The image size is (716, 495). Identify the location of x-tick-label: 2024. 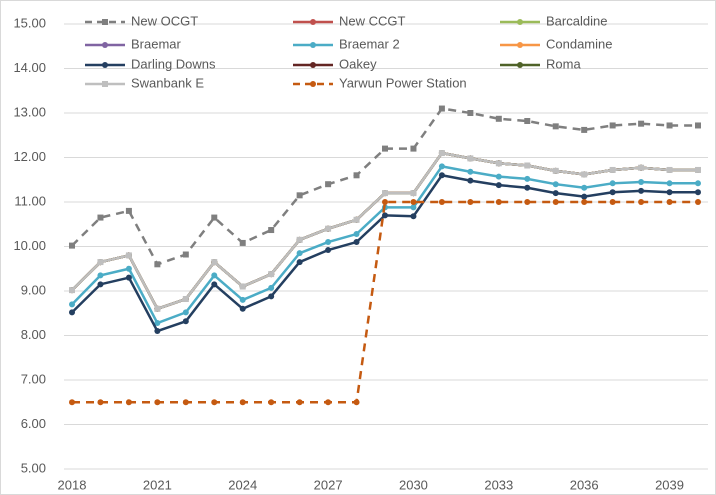
(242, 484).